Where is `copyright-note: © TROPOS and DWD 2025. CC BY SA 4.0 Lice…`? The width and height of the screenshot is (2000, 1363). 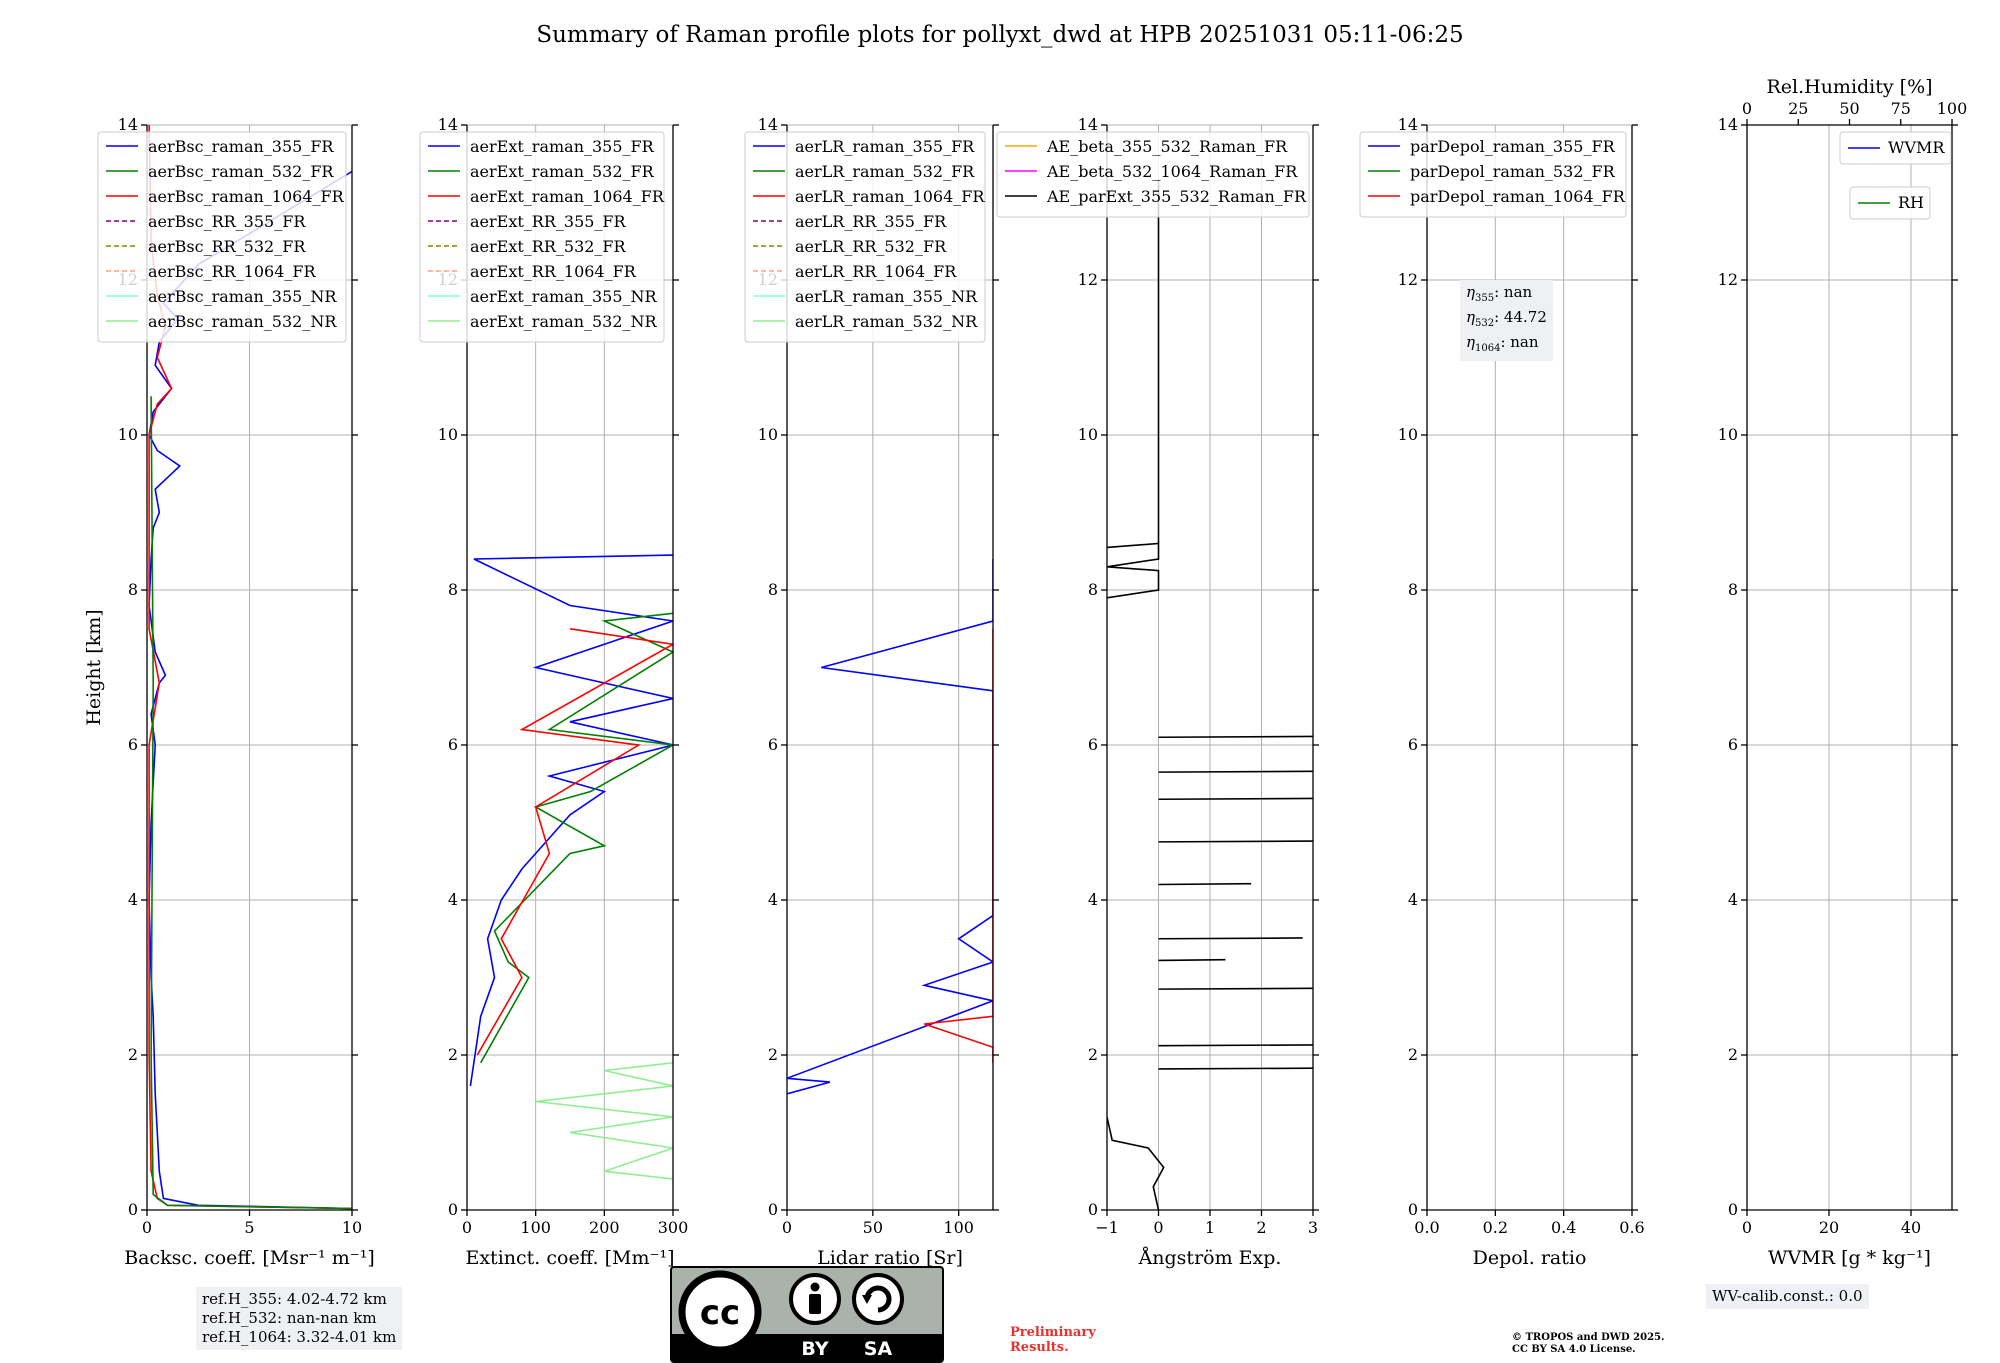 copyright-note: © TROPOS and DWD 2025. CC BY SA 4.0 Lice… is located at coordinates (1588, 1344).